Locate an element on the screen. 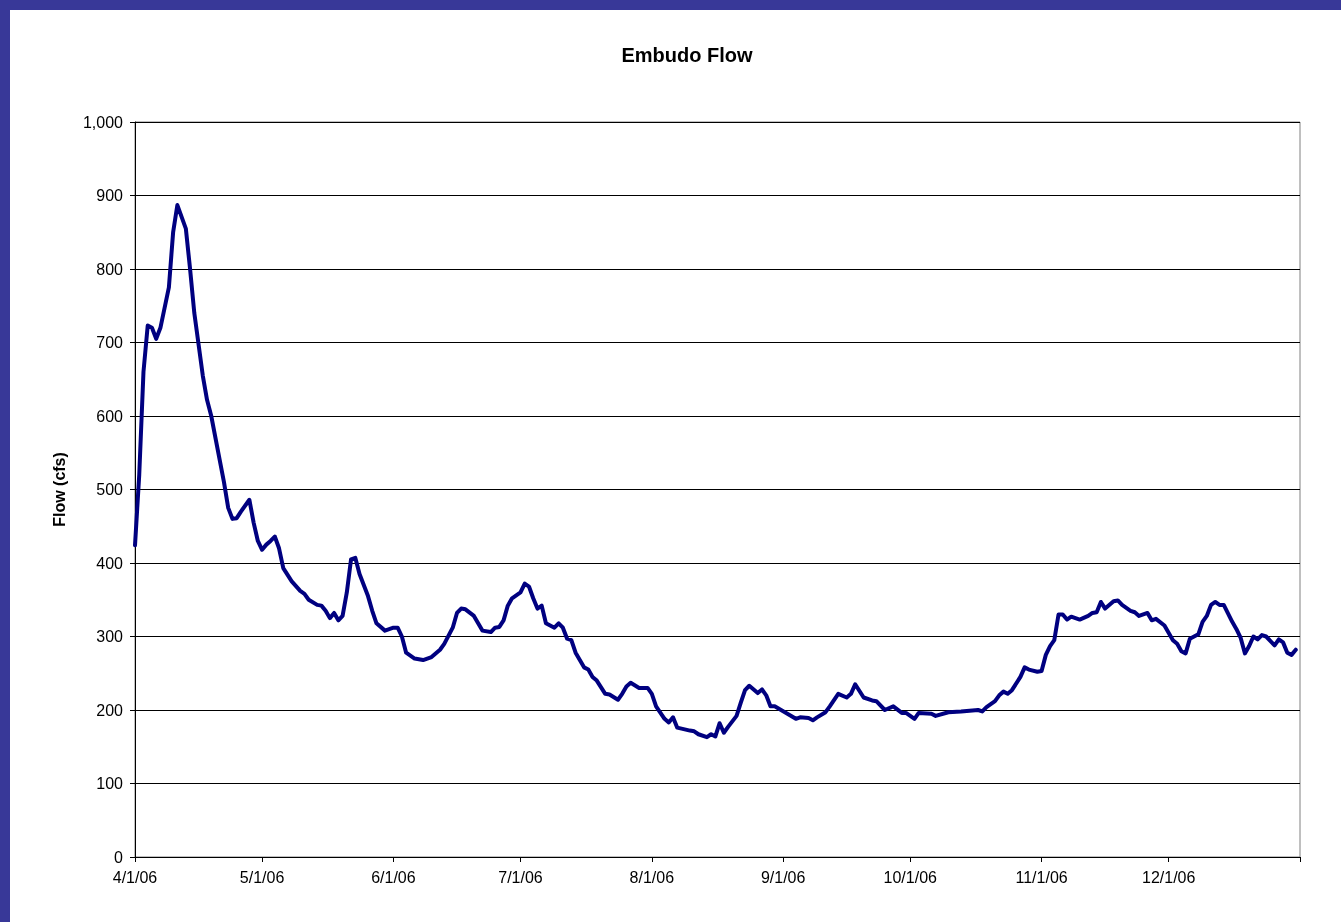 The image size is (1341, 922). y-tick-label: 400 is located at coordinates (110, 563).